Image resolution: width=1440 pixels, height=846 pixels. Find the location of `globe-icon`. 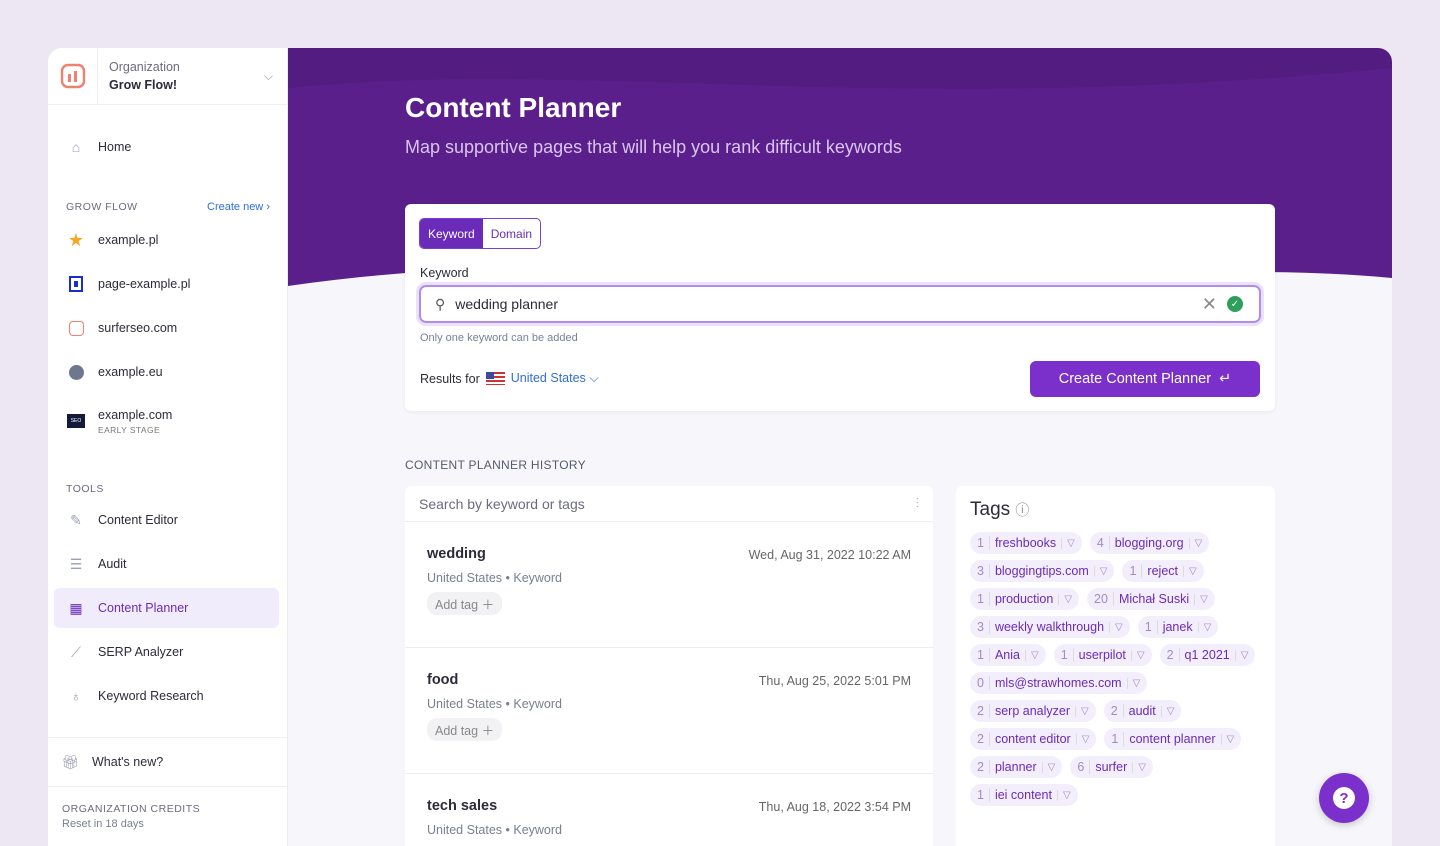

globe-icon is located at coordinates (76, 372).